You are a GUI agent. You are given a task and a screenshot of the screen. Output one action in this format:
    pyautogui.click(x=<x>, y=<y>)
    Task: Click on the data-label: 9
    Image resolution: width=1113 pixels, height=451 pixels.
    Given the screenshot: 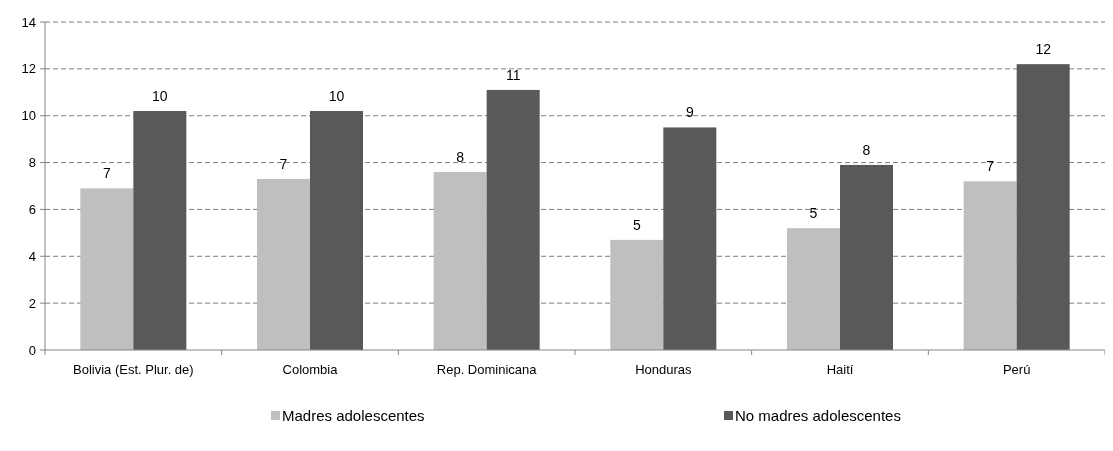 What is the action you would take?
    pyautogui.click(x=689, y=112)
    